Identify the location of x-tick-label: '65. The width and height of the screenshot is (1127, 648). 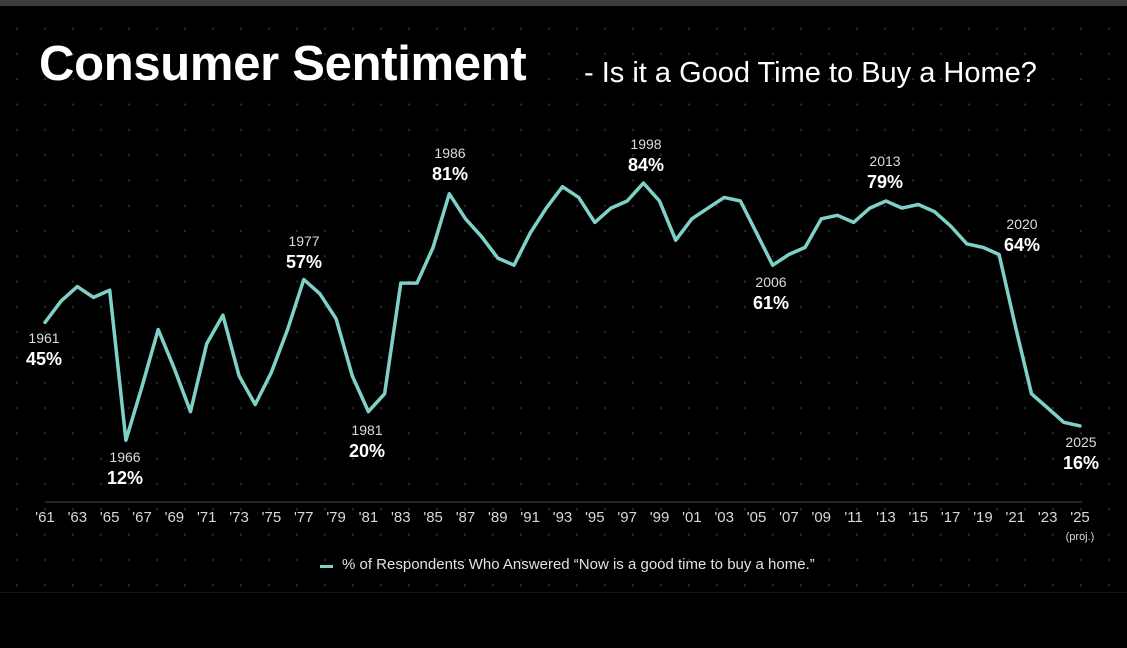
(110, 517).